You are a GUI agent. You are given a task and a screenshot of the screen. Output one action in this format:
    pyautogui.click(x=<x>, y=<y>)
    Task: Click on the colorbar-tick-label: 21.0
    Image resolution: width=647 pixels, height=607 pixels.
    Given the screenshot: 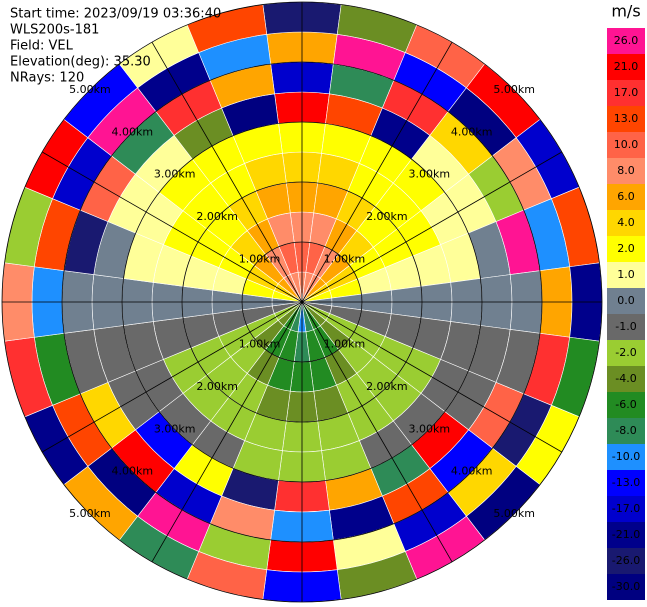 What is the action you would take?
    pyautogui.click(x=626, y=66)
    